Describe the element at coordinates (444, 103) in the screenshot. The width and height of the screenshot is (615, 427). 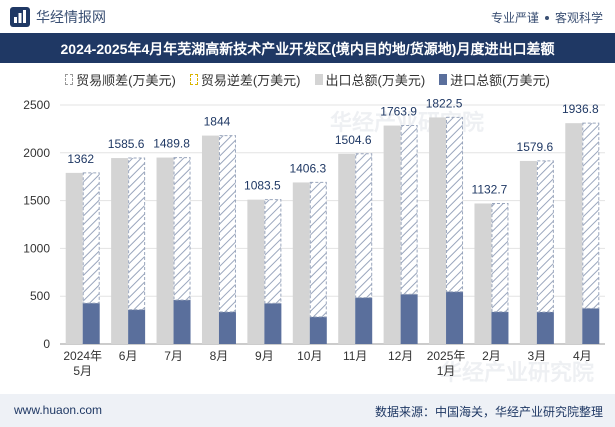
I see `data-label: 1822.5` at that location.